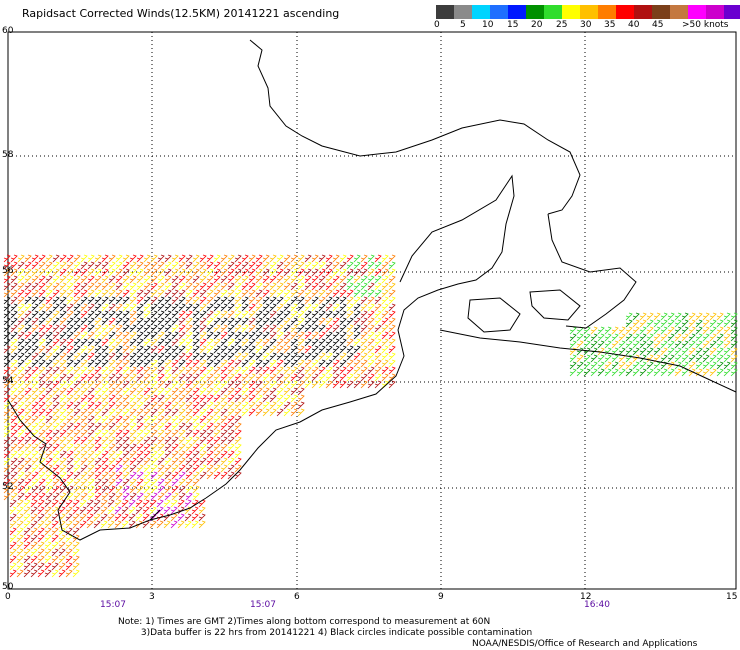 This screenshot has height=650, width=740. I want to click on color-swatch, so click(661, 12).